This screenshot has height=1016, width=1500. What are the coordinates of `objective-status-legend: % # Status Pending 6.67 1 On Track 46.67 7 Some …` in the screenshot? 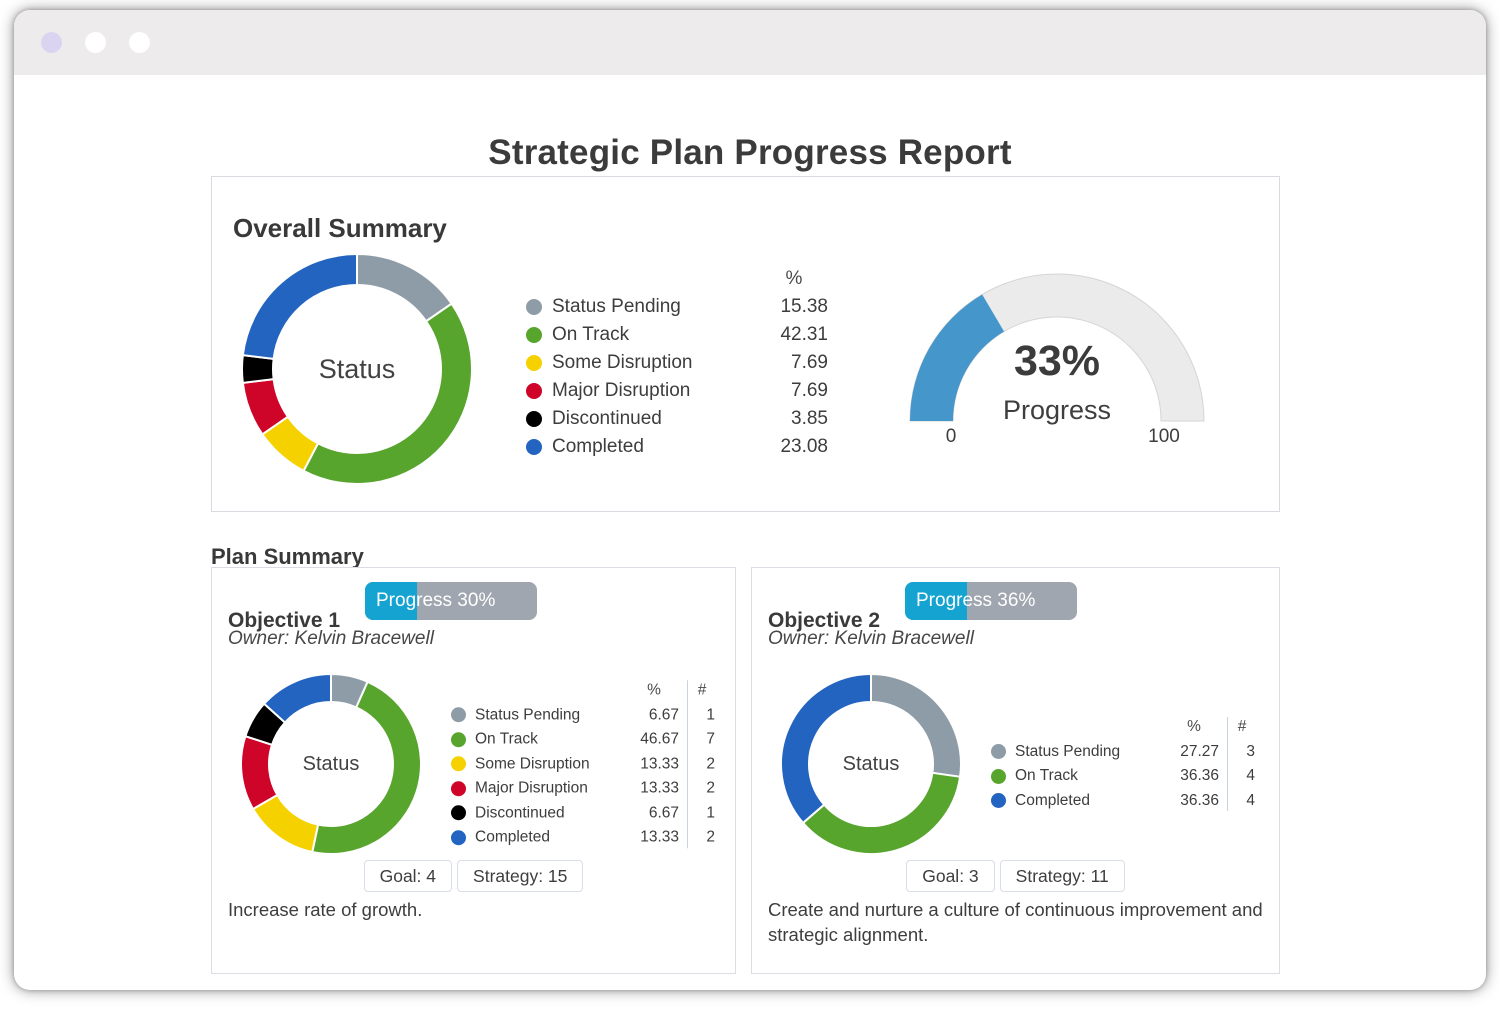 It's located at (586, 764).